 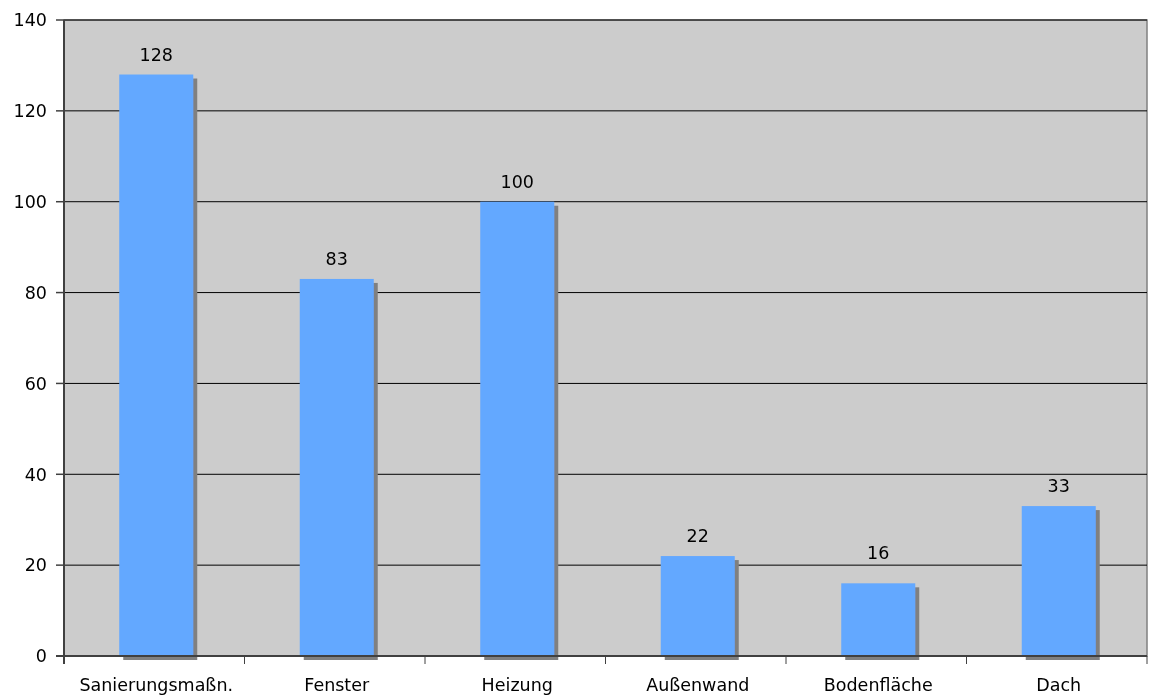 I want to click on data-label: 16, so click(x=878, y=553).